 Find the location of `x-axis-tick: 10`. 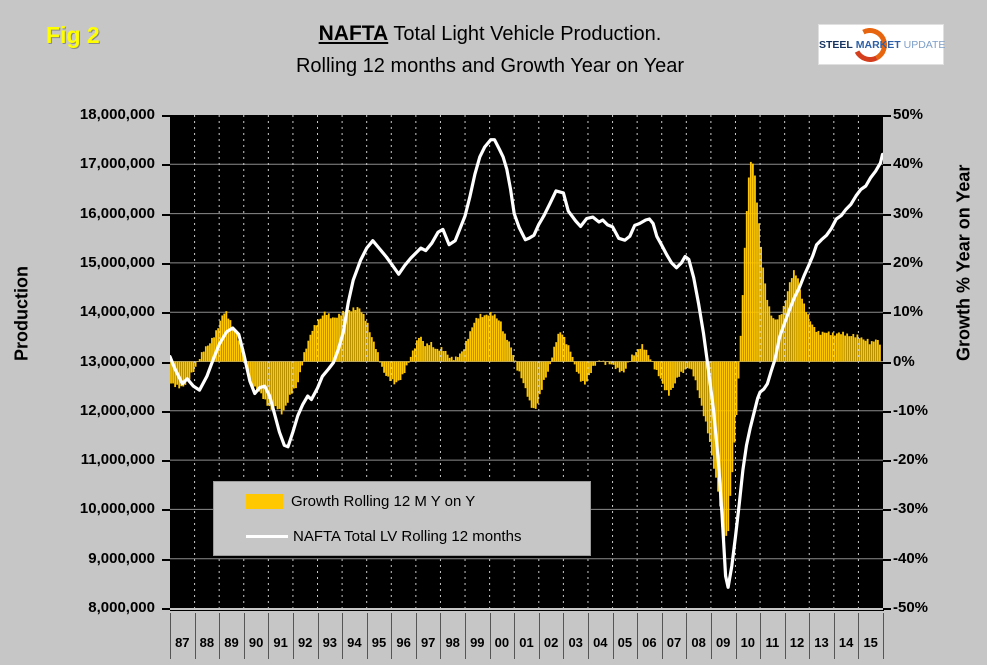

x-axis-tick: 10 is located at coordinates (748, 642).